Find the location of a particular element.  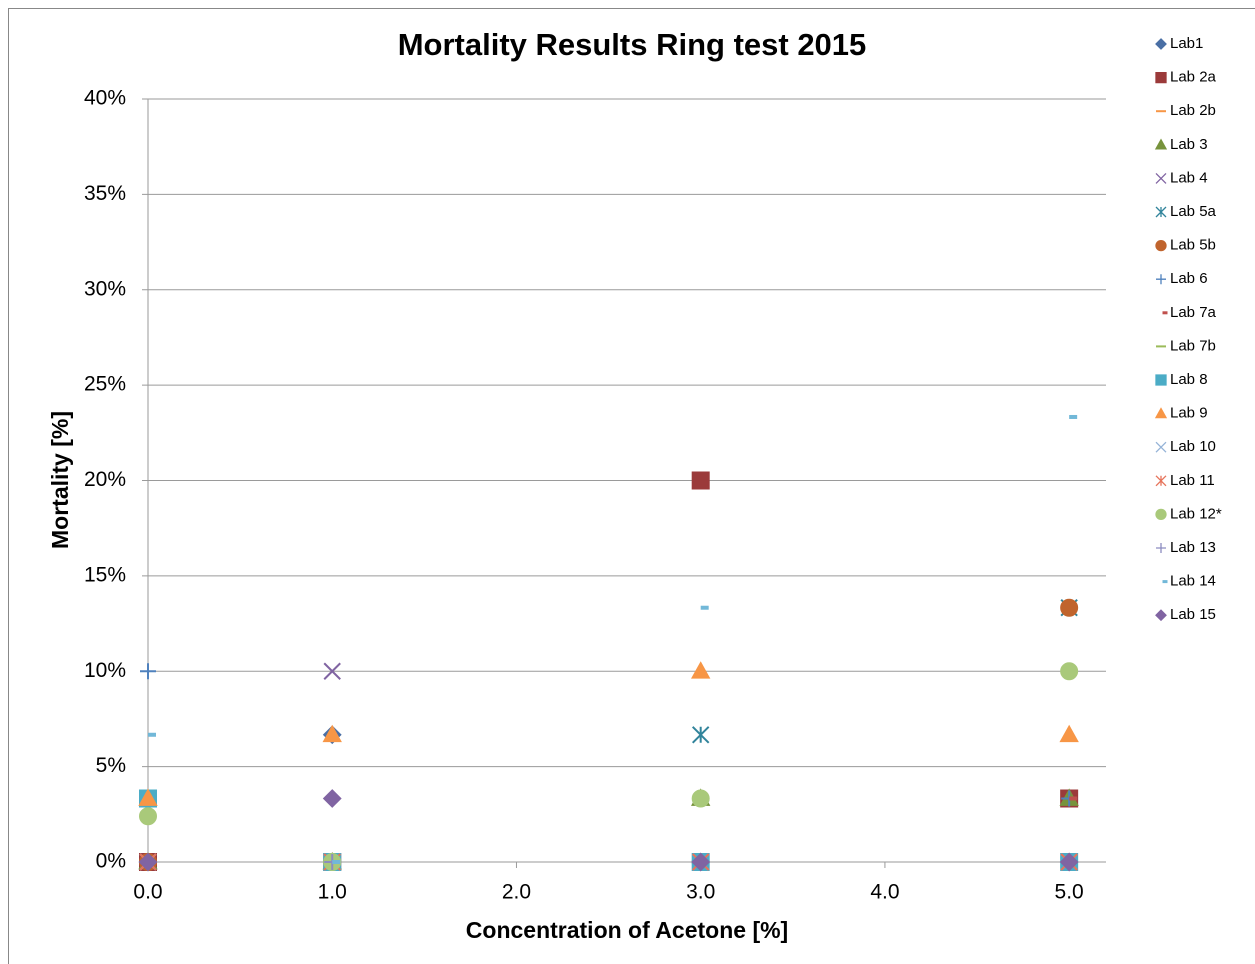

legend-label: Lab 6 is located at coordinates (1189, 278).